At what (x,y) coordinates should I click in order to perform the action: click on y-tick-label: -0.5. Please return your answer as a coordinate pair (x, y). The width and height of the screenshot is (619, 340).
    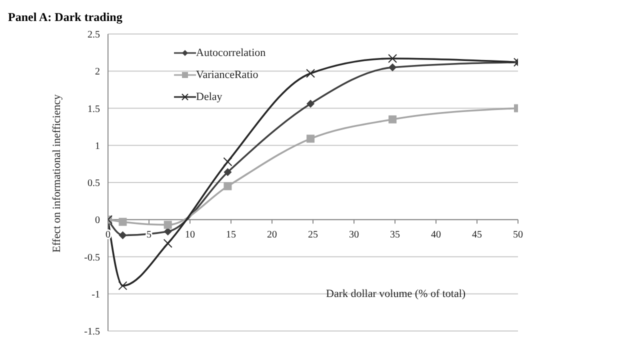
    Looking at the image, I should click on (92, 258).